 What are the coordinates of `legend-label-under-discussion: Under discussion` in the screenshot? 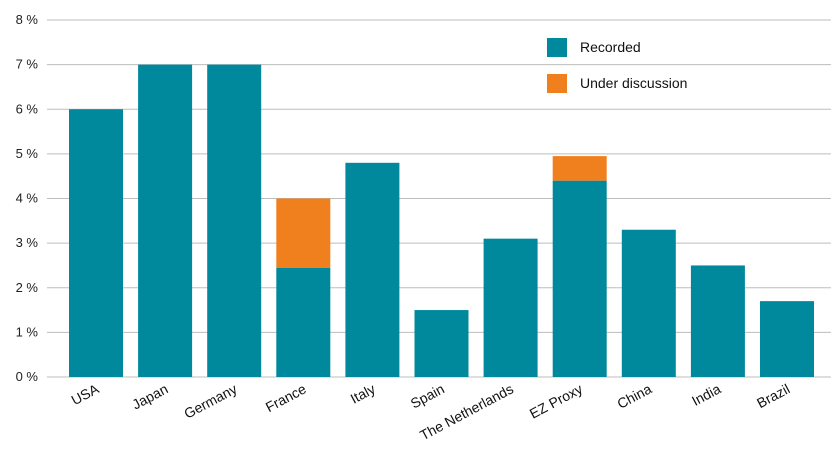 It's located at (633, 83).